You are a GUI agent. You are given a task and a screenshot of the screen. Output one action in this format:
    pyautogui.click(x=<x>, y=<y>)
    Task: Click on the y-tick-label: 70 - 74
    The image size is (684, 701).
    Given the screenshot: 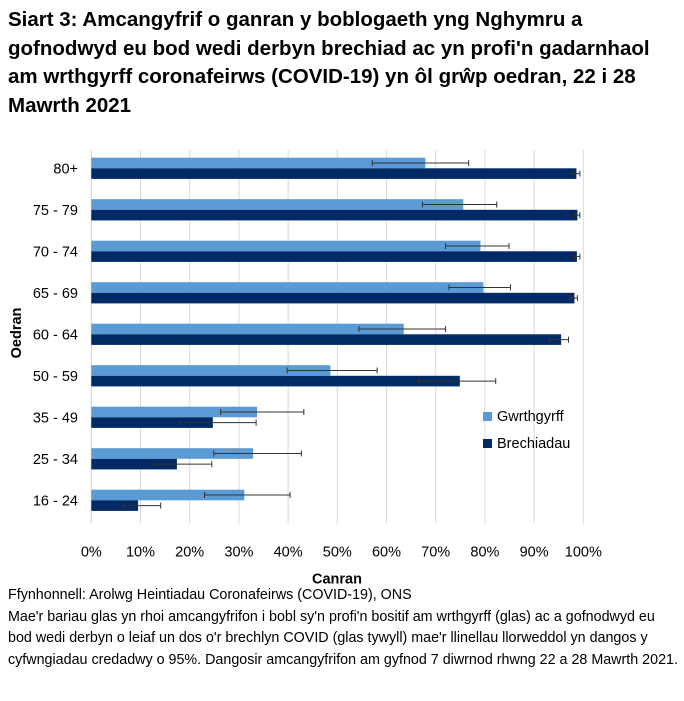 What is the action you would take?
    pyautogui.click(x=55, y=252)
    